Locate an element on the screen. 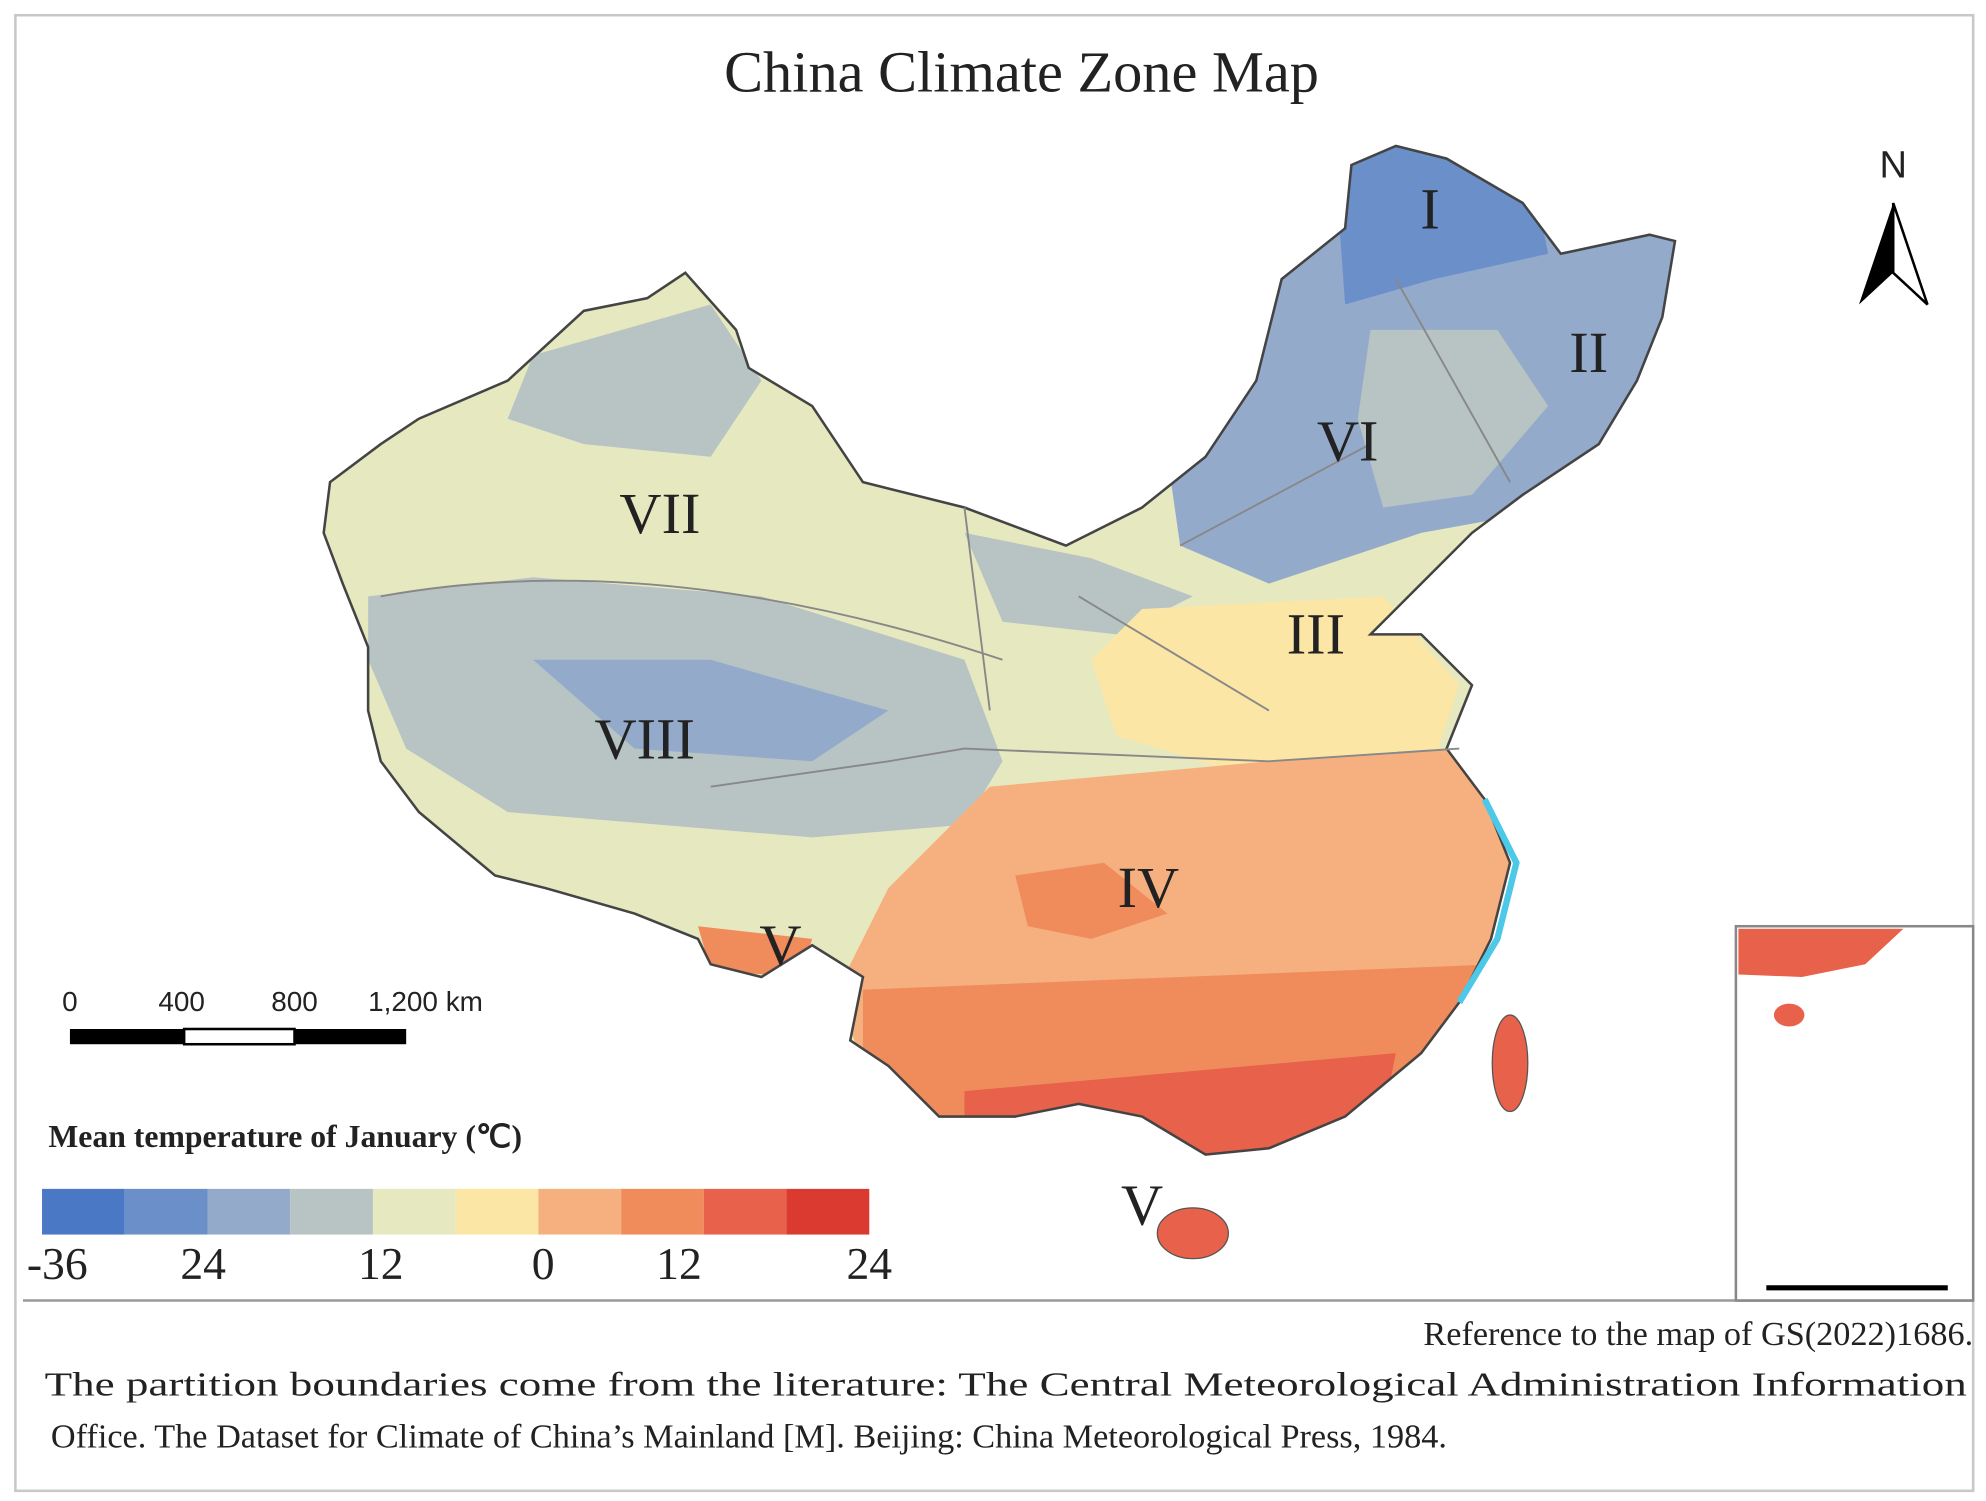 The width and height of the screenshot is (1986, 1501). sichuan-basin is located at coordinates (1091, 900).